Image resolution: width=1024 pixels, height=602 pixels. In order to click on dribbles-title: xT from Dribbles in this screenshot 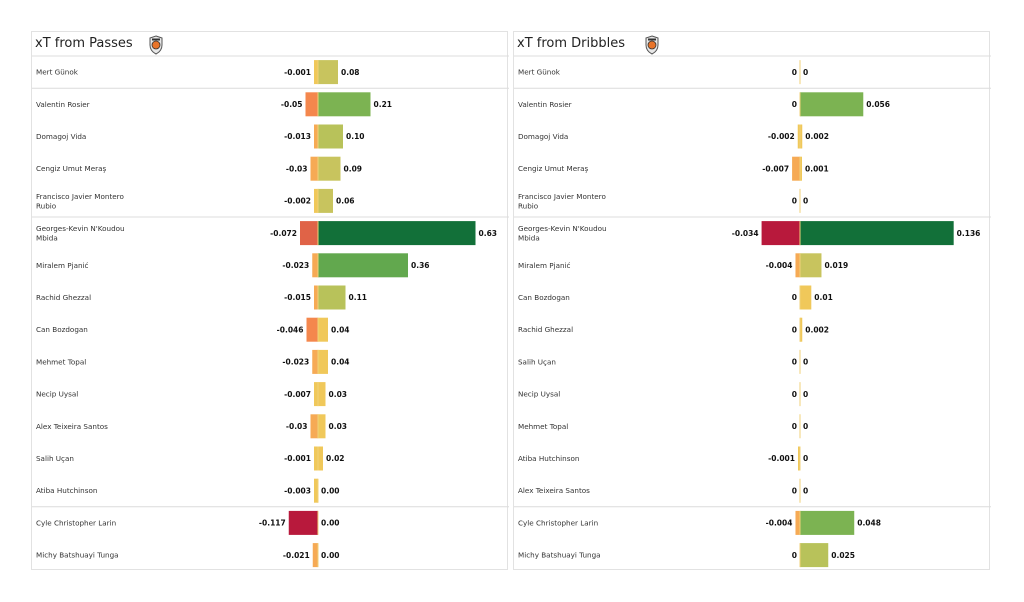, I will do `click(571, 43)`.